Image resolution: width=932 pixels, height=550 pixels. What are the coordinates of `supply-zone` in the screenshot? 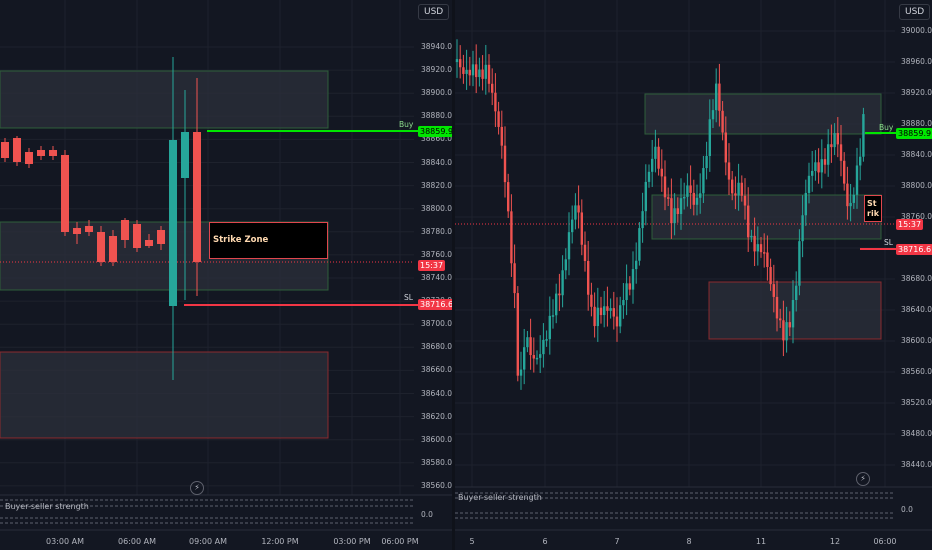 It's located at (164, 99).